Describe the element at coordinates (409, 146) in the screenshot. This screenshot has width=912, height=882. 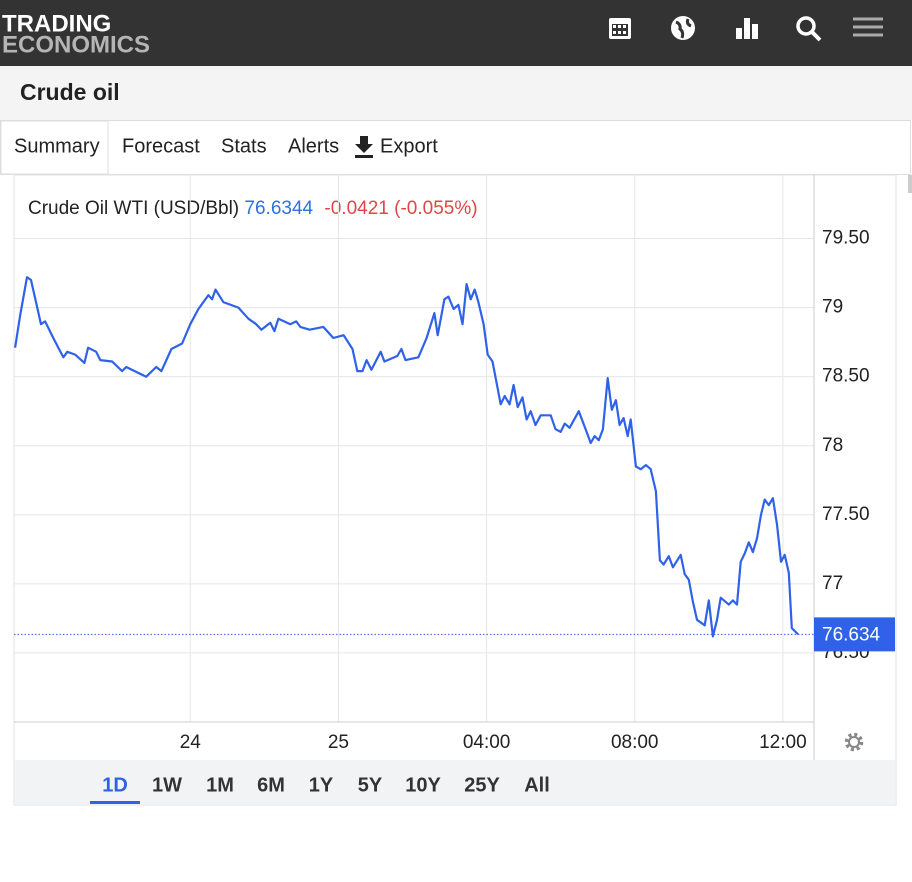
I see `tab: Export` at that location.